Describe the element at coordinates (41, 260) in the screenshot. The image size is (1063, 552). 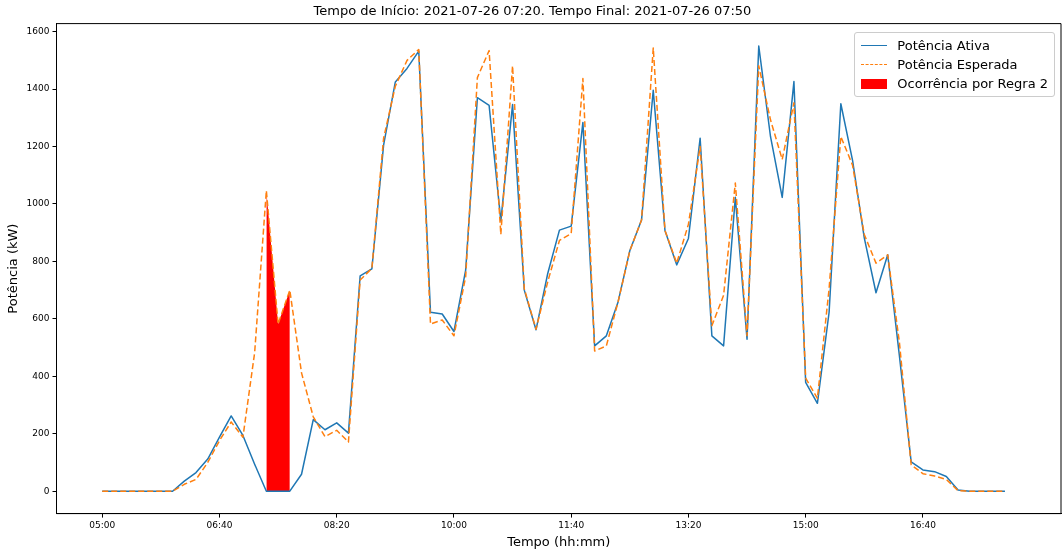
I see `y-tick-label: 800` at that location.